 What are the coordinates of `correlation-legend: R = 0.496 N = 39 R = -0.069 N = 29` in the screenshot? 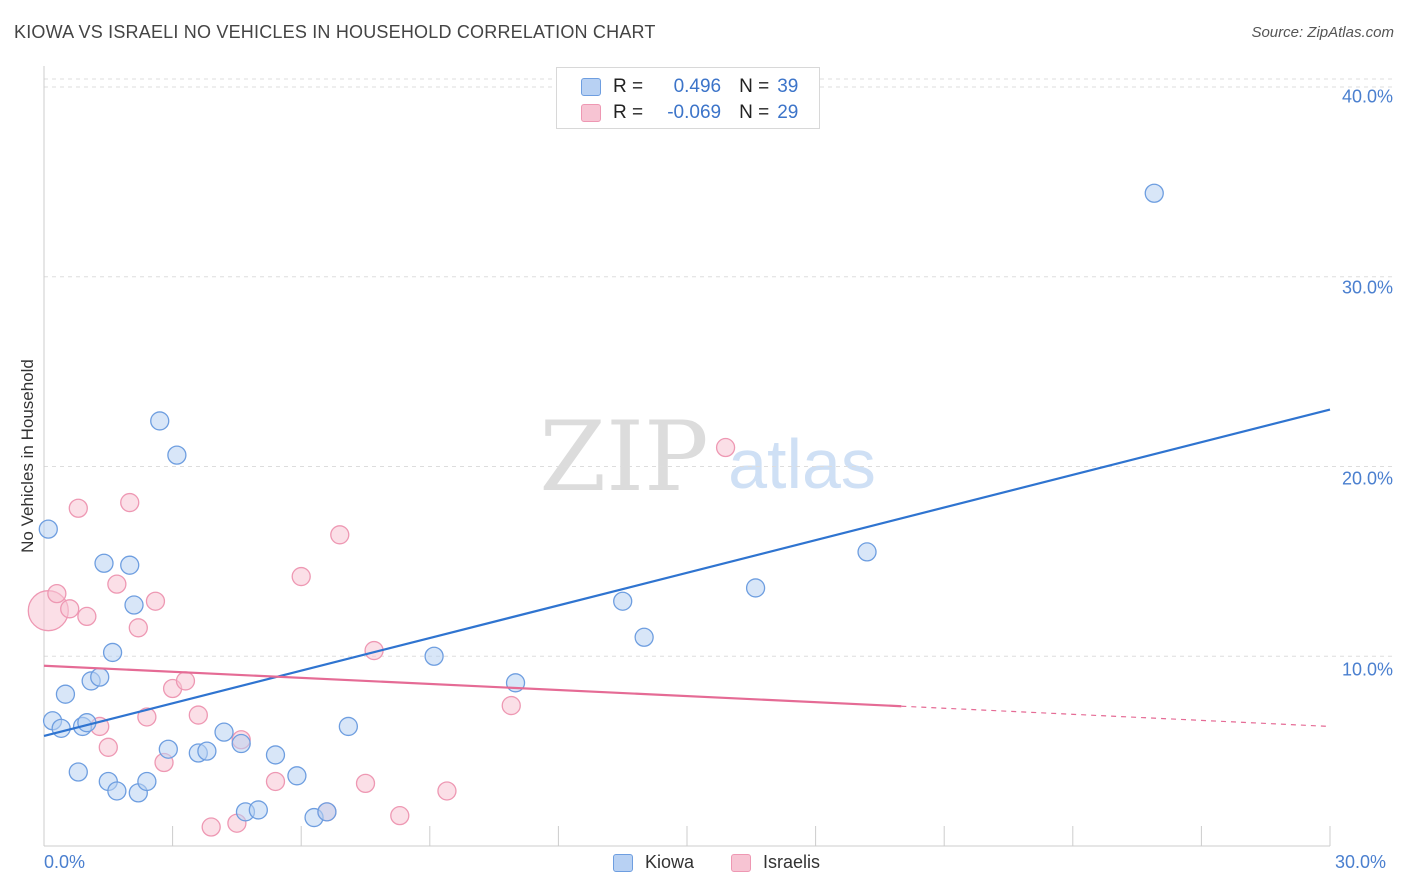 It's located at (688, 98).